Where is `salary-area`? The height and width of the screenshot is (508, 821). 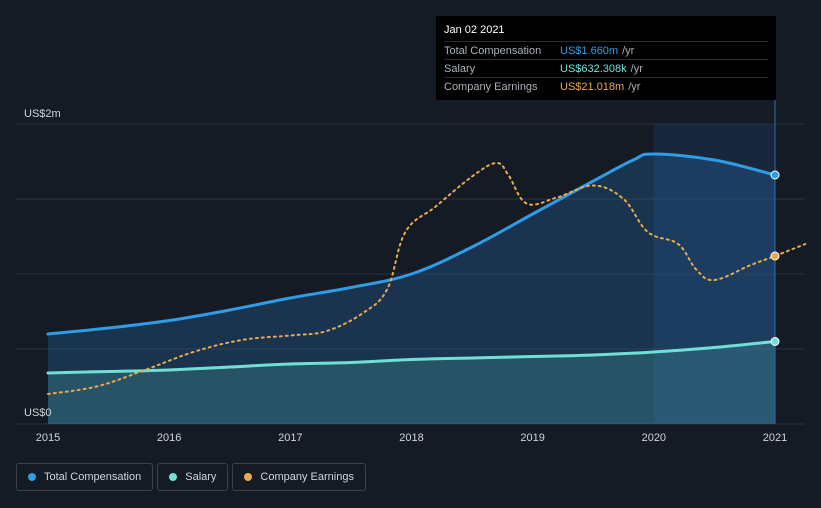 salary-area is located at coordinates (411, 382).